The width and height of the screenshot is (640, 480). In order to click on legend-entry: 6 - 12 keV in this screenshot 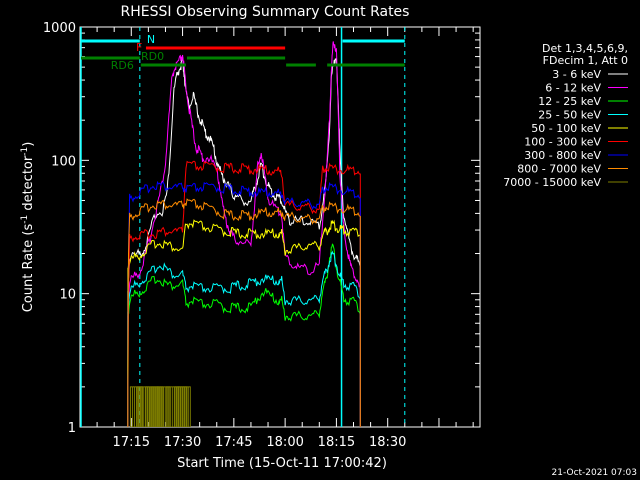, I will do `click(573, 88)`.